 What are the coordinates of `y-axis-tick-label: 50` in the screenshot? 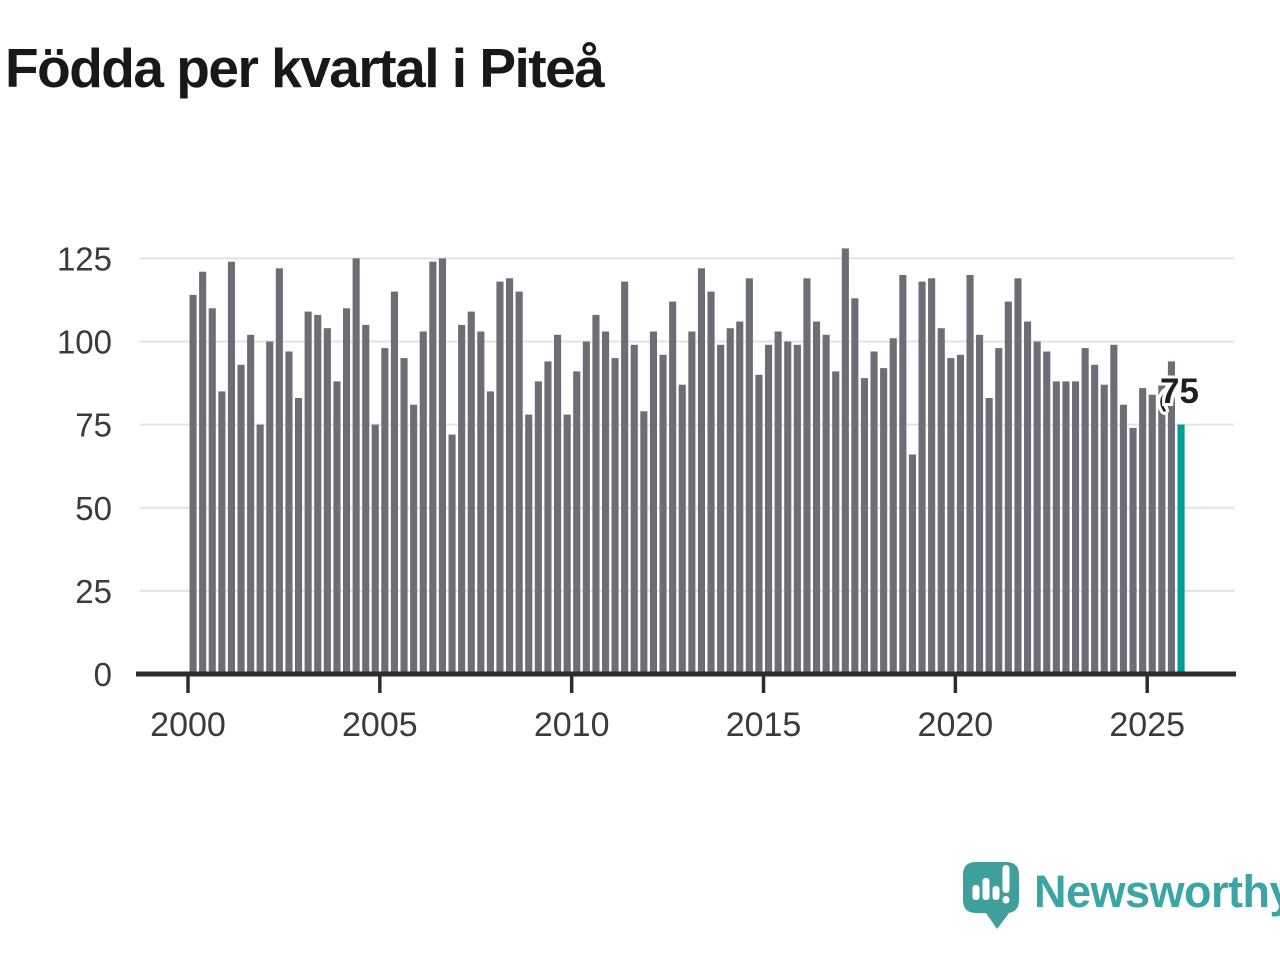 It's located at (93, 508).